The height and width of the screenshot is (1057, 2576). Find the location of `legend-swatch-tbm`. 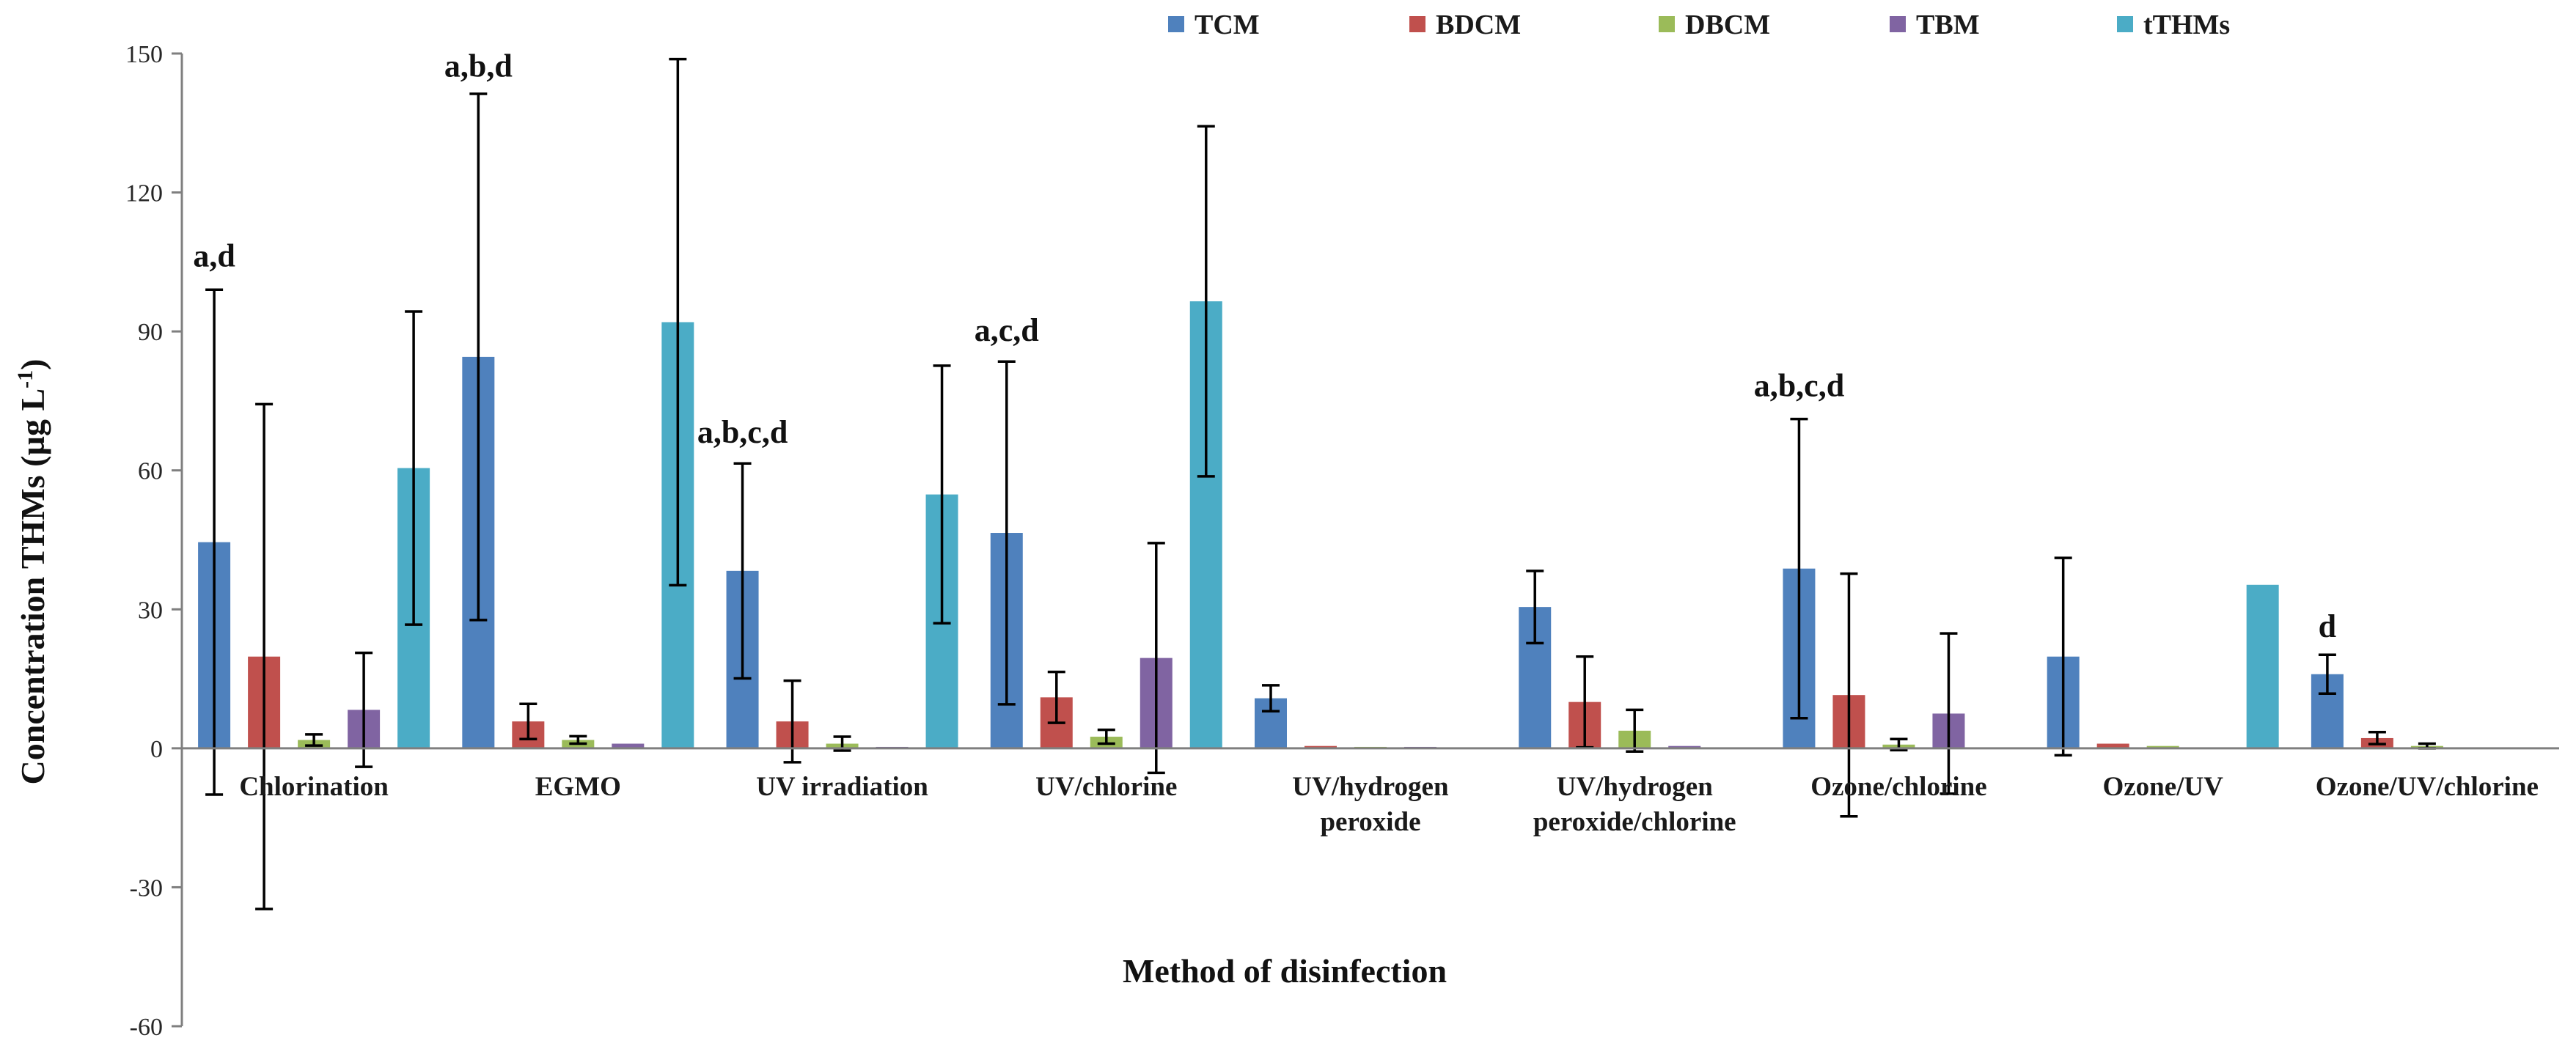

legend-swatch-tbm is located at coordinates (1898, 24).